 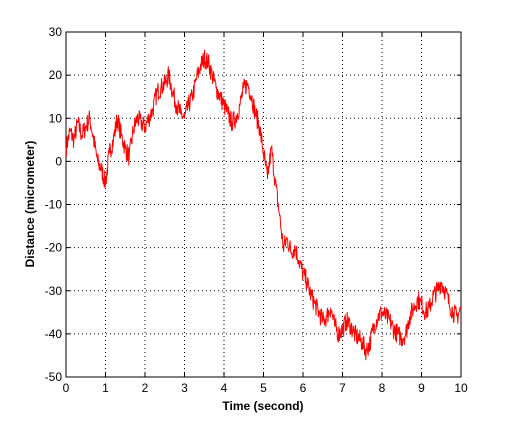 I want to click on x-tick-label: 4, so click(x=224, y=388).